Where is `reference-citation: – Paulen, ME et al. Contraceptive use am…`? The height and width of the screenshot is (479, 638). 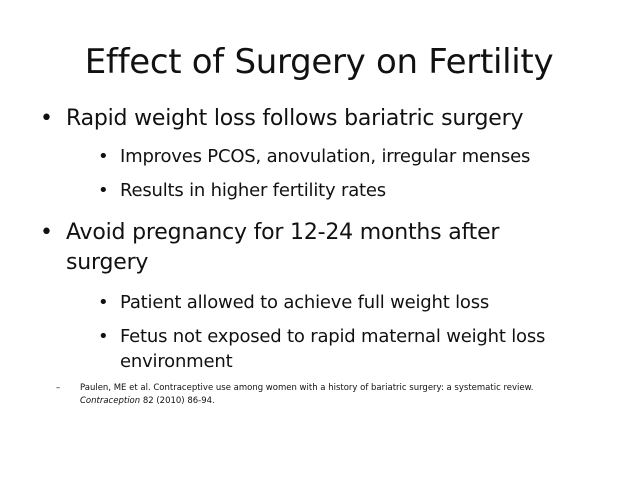 reference-citation: – Paulen, ME et al. Contraceptive use am… is located at coordinates (315, 395).